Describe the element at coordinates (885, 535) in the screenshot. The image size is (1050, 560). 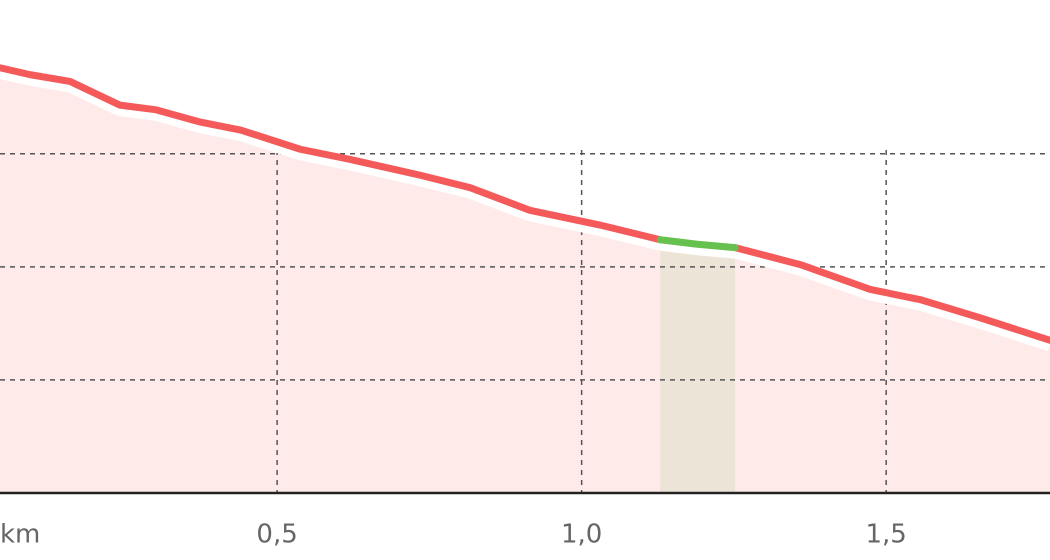
I see `x-tick-label: 1,5` at that location.